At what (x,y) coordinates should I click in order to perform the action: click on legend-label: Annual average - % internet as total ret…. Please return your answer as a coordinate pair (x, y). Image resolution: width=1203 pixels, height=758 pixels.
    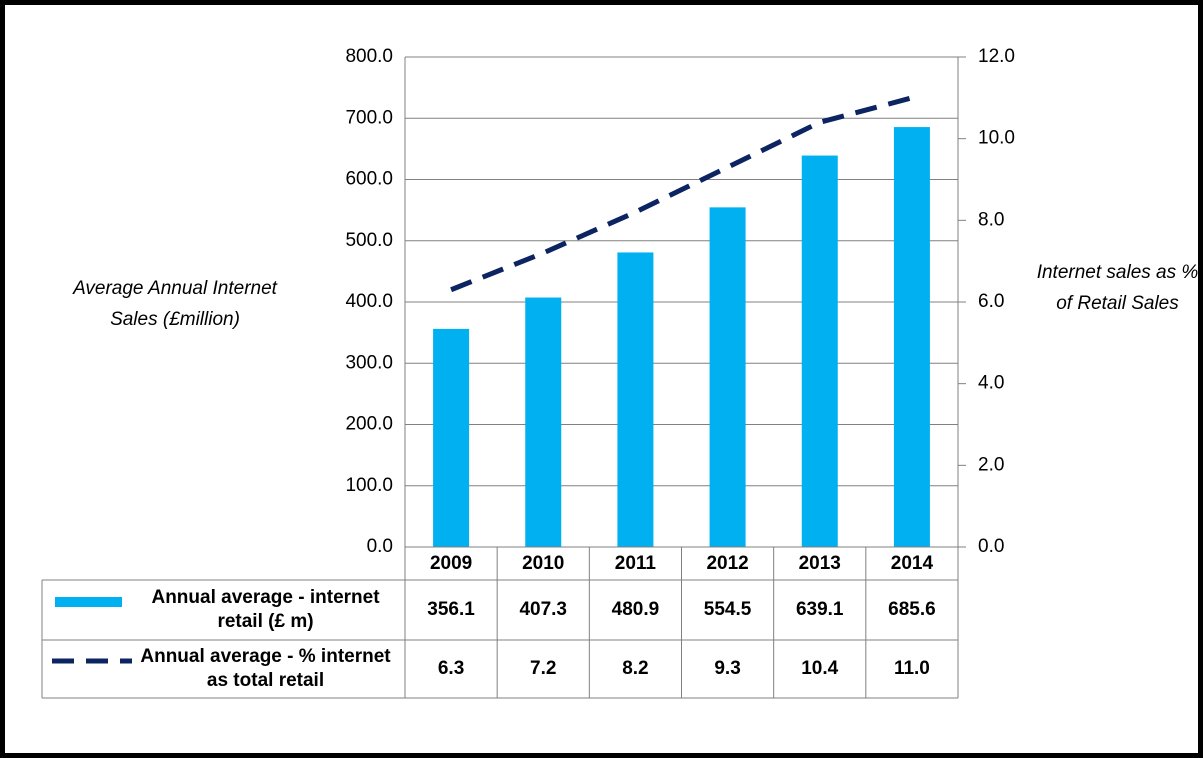
    Looking at the image, I should click on (265, 668).